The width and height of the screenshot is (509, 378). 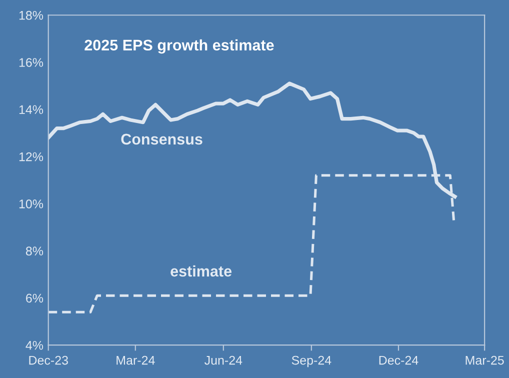 I want to click on text: 2025 EPS growth estimate, so click(x=179, y=46).